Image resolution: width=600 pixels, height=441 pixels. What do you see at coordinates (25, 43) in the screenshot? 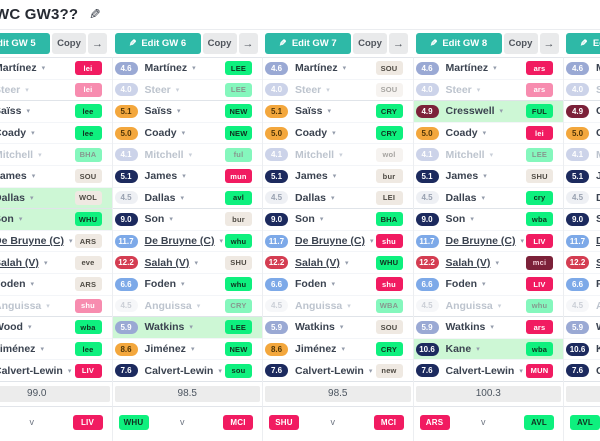
I see `edit-gw-button: ✎Edit GW 5` at bounding box center [25, 43].